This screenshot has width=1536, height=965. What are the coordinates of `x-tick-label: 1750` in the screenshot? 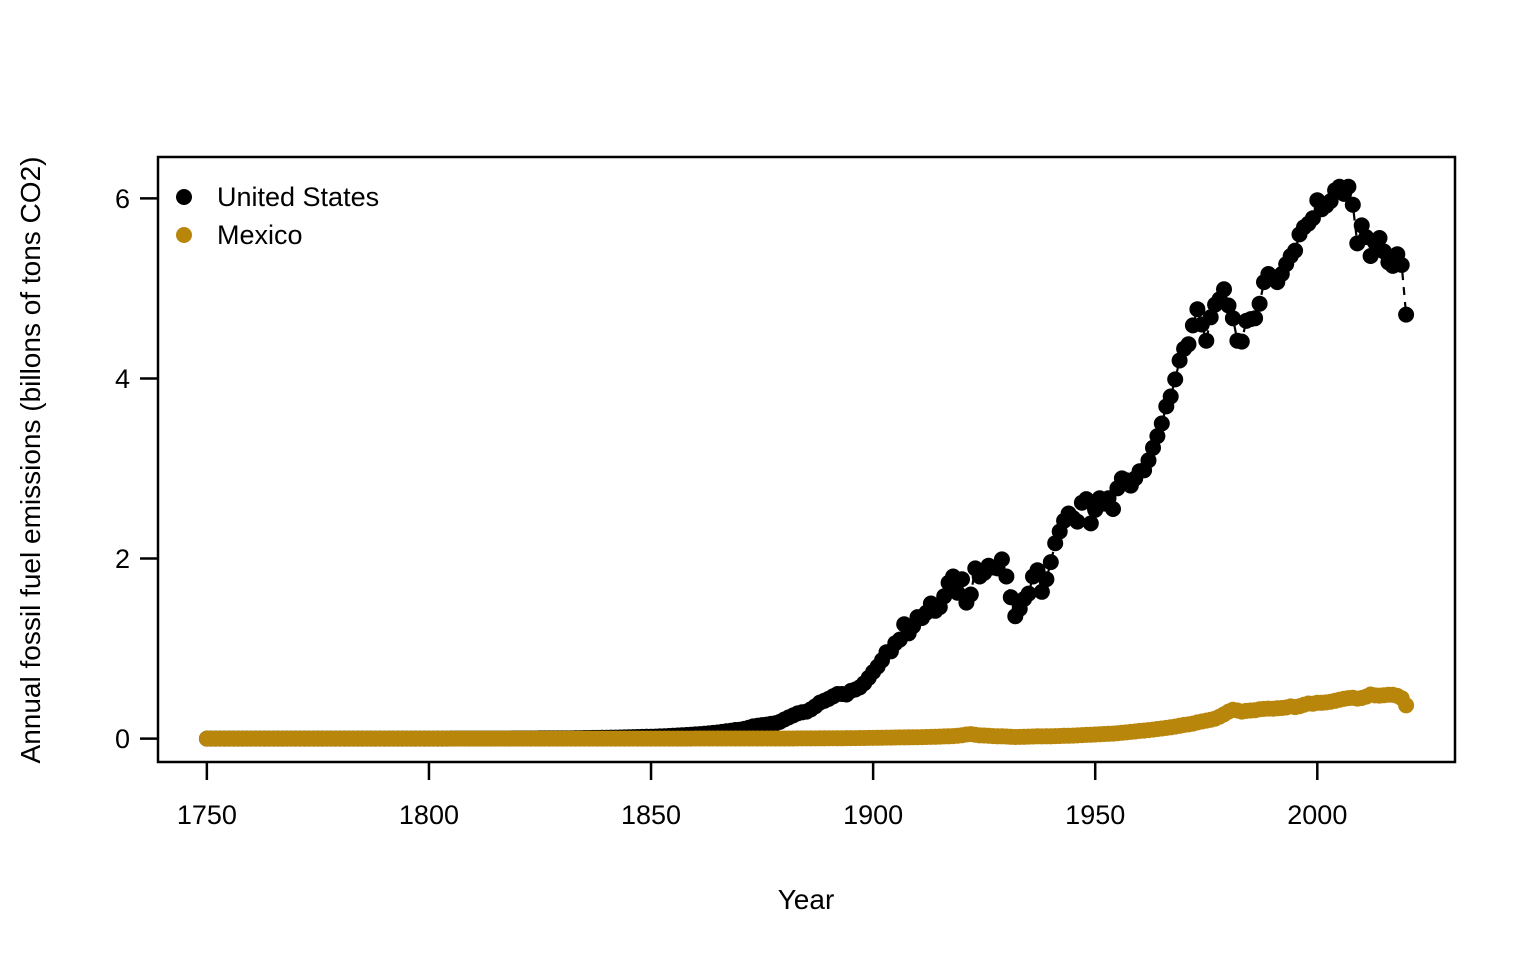 It's located at (207, 815).